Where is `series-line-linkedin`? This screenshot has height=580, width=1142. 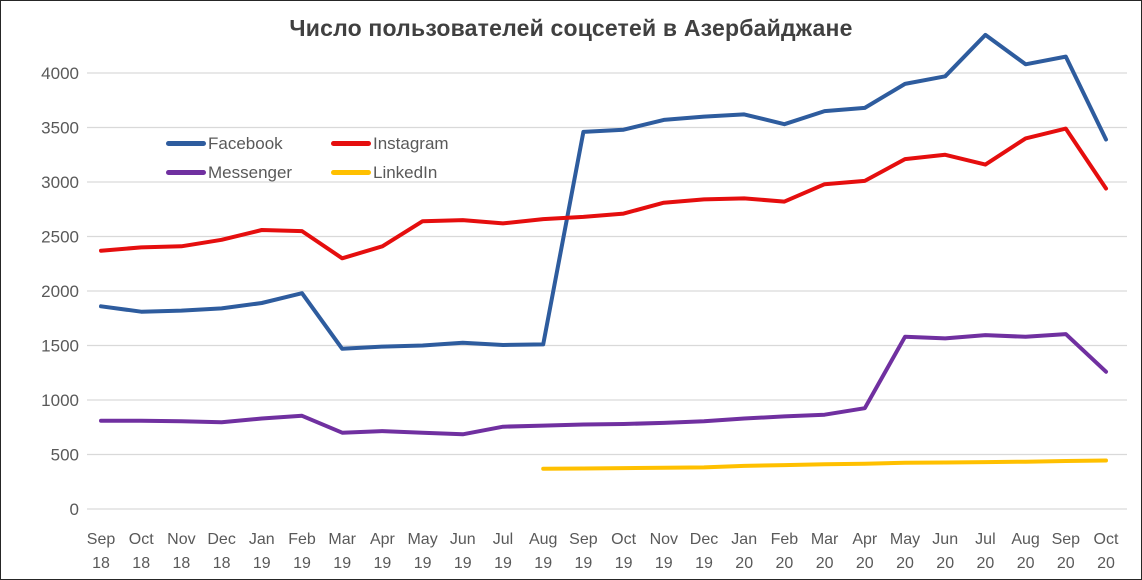
series-line-linkedin is located at coordinates (824, 464).